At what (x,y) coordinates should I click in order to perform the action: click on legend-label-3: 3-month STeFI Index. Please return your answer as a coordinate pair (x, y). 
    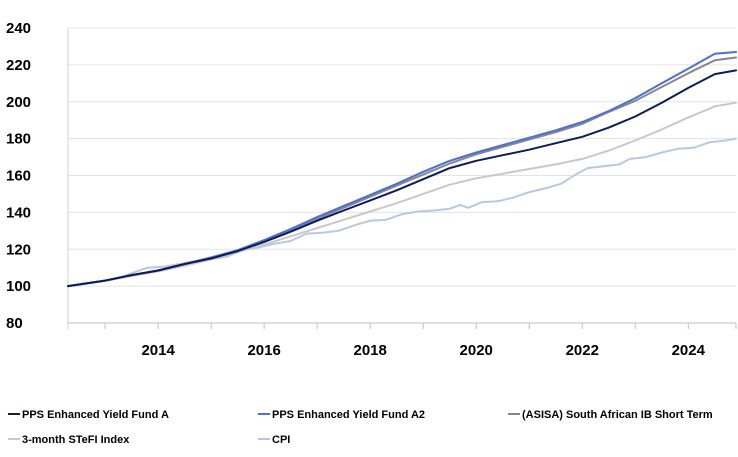
    Looking at the image, I should click on (76, 440).